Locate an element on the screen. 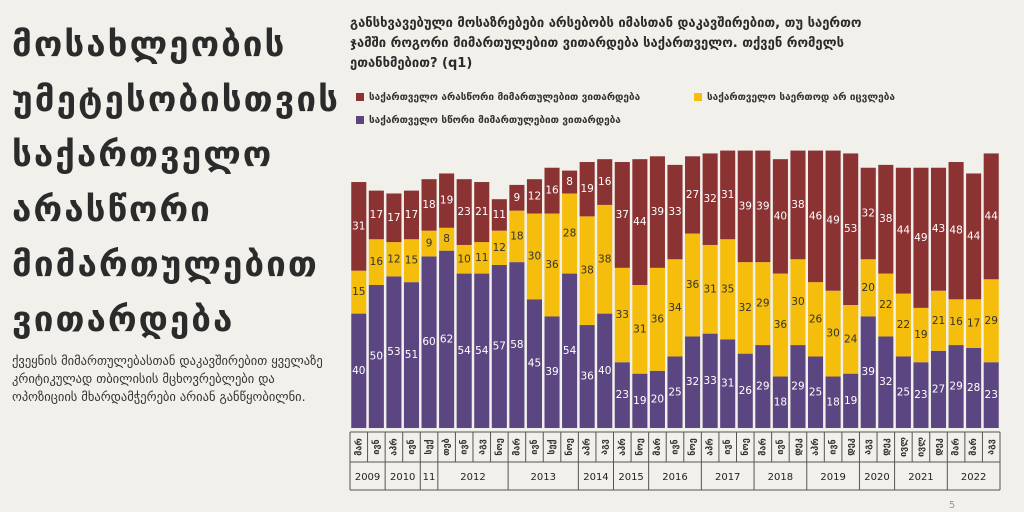  x-tick-label: ნოე is located at coordinates (500, 446).